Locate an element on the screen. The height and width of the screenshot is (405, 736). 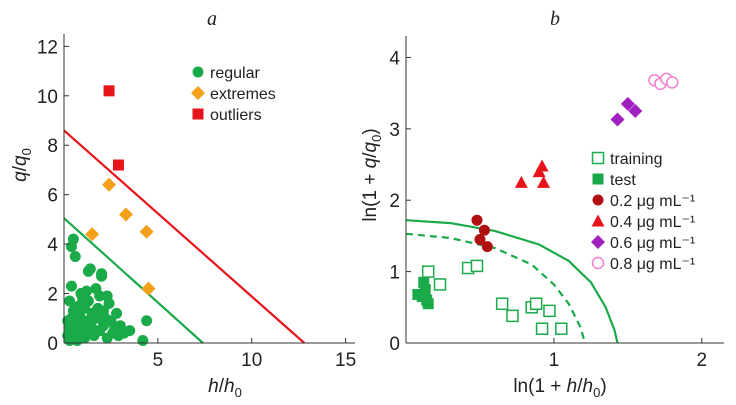
panel-a-legend-label-outliers: outliers is located at coordinates (236, 115).